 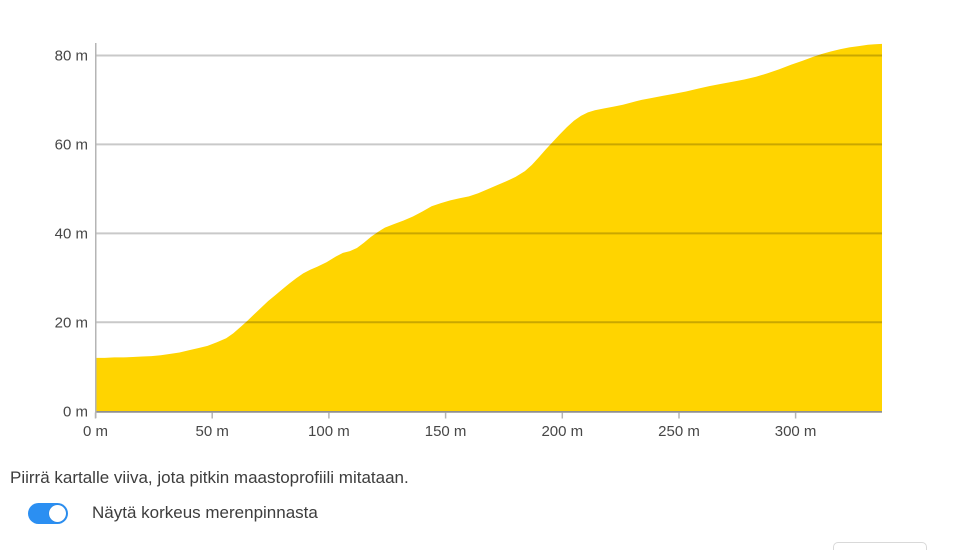 I want to click on toggle-knob, so click(x=57, y=513).